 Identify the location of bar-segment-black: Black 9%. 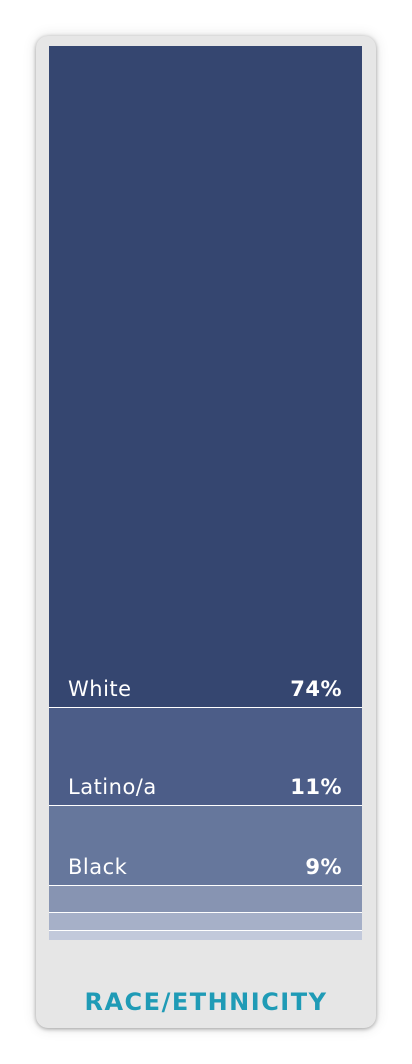
(205, 846).